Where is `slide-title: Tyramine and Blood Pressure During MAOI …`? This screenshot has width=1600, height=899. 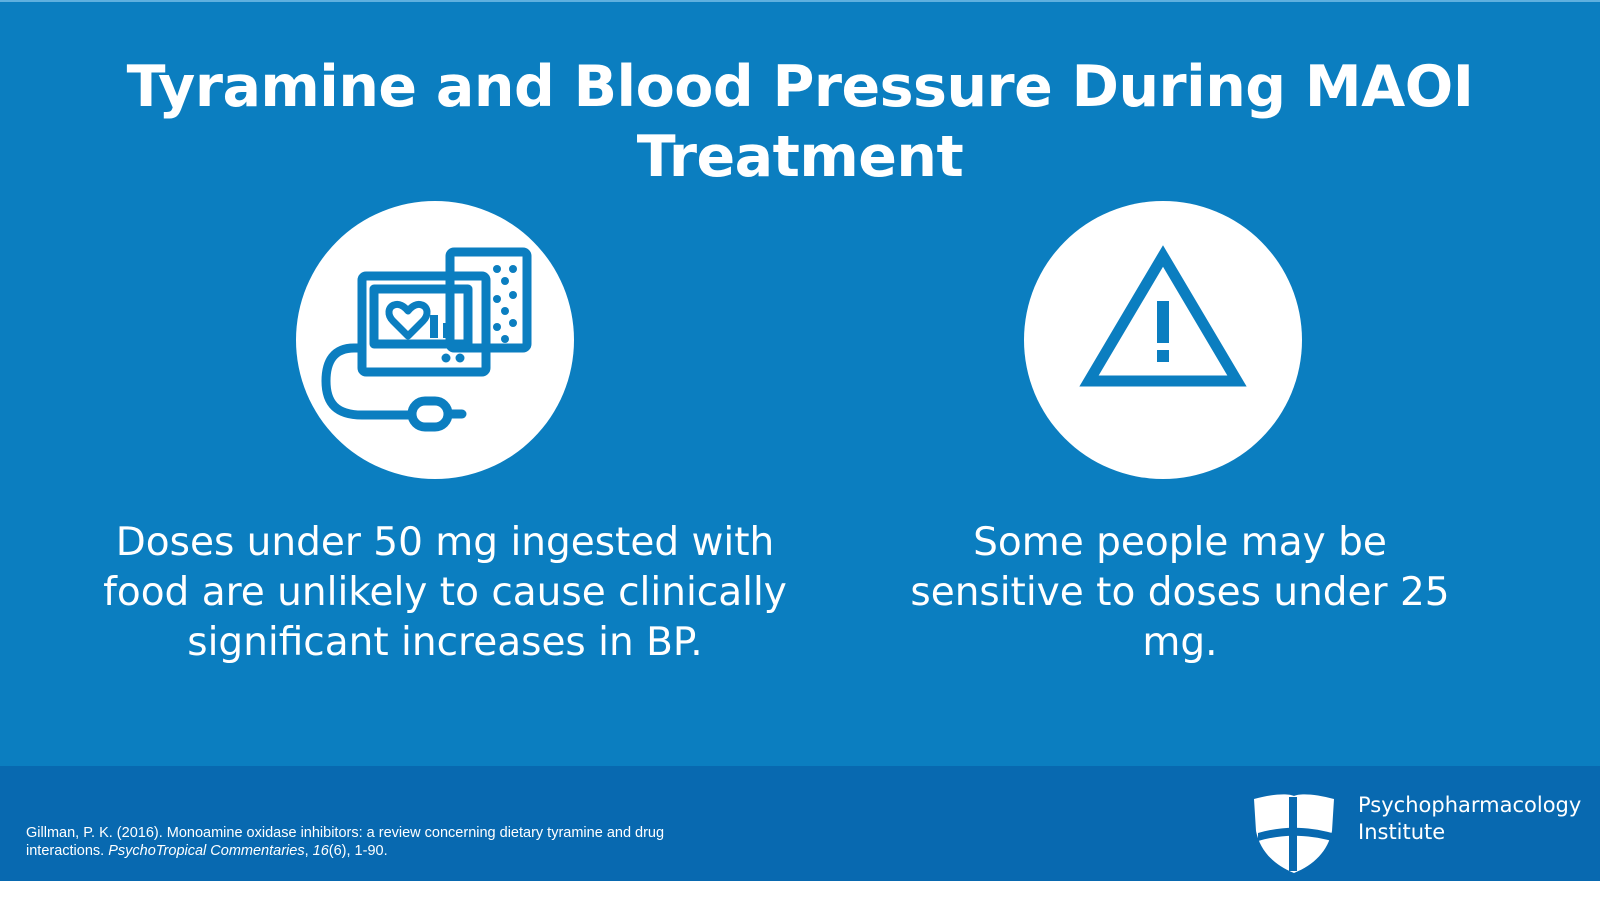 slide-title: Tyramine and Blood Pressure During MAOI … is located at coordinates (800, 122).